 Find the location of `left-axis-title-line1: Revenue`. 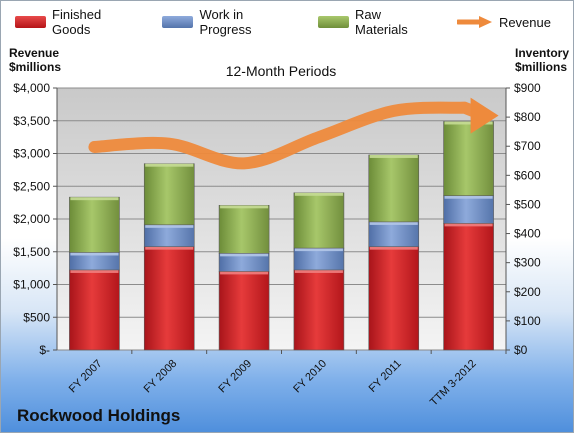

left-axis-title-line1: Revenue is located at coordinates (34, 53).